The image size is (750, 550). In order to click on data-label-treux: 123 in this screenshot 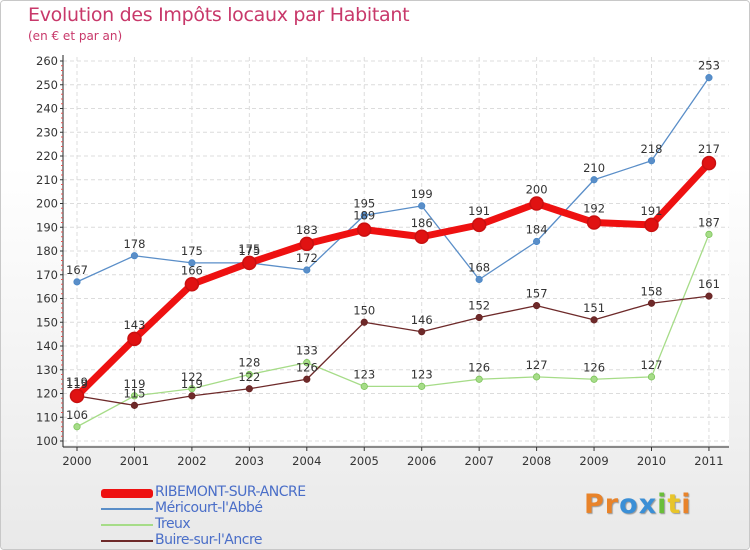, I will do `click(364, 374)`.